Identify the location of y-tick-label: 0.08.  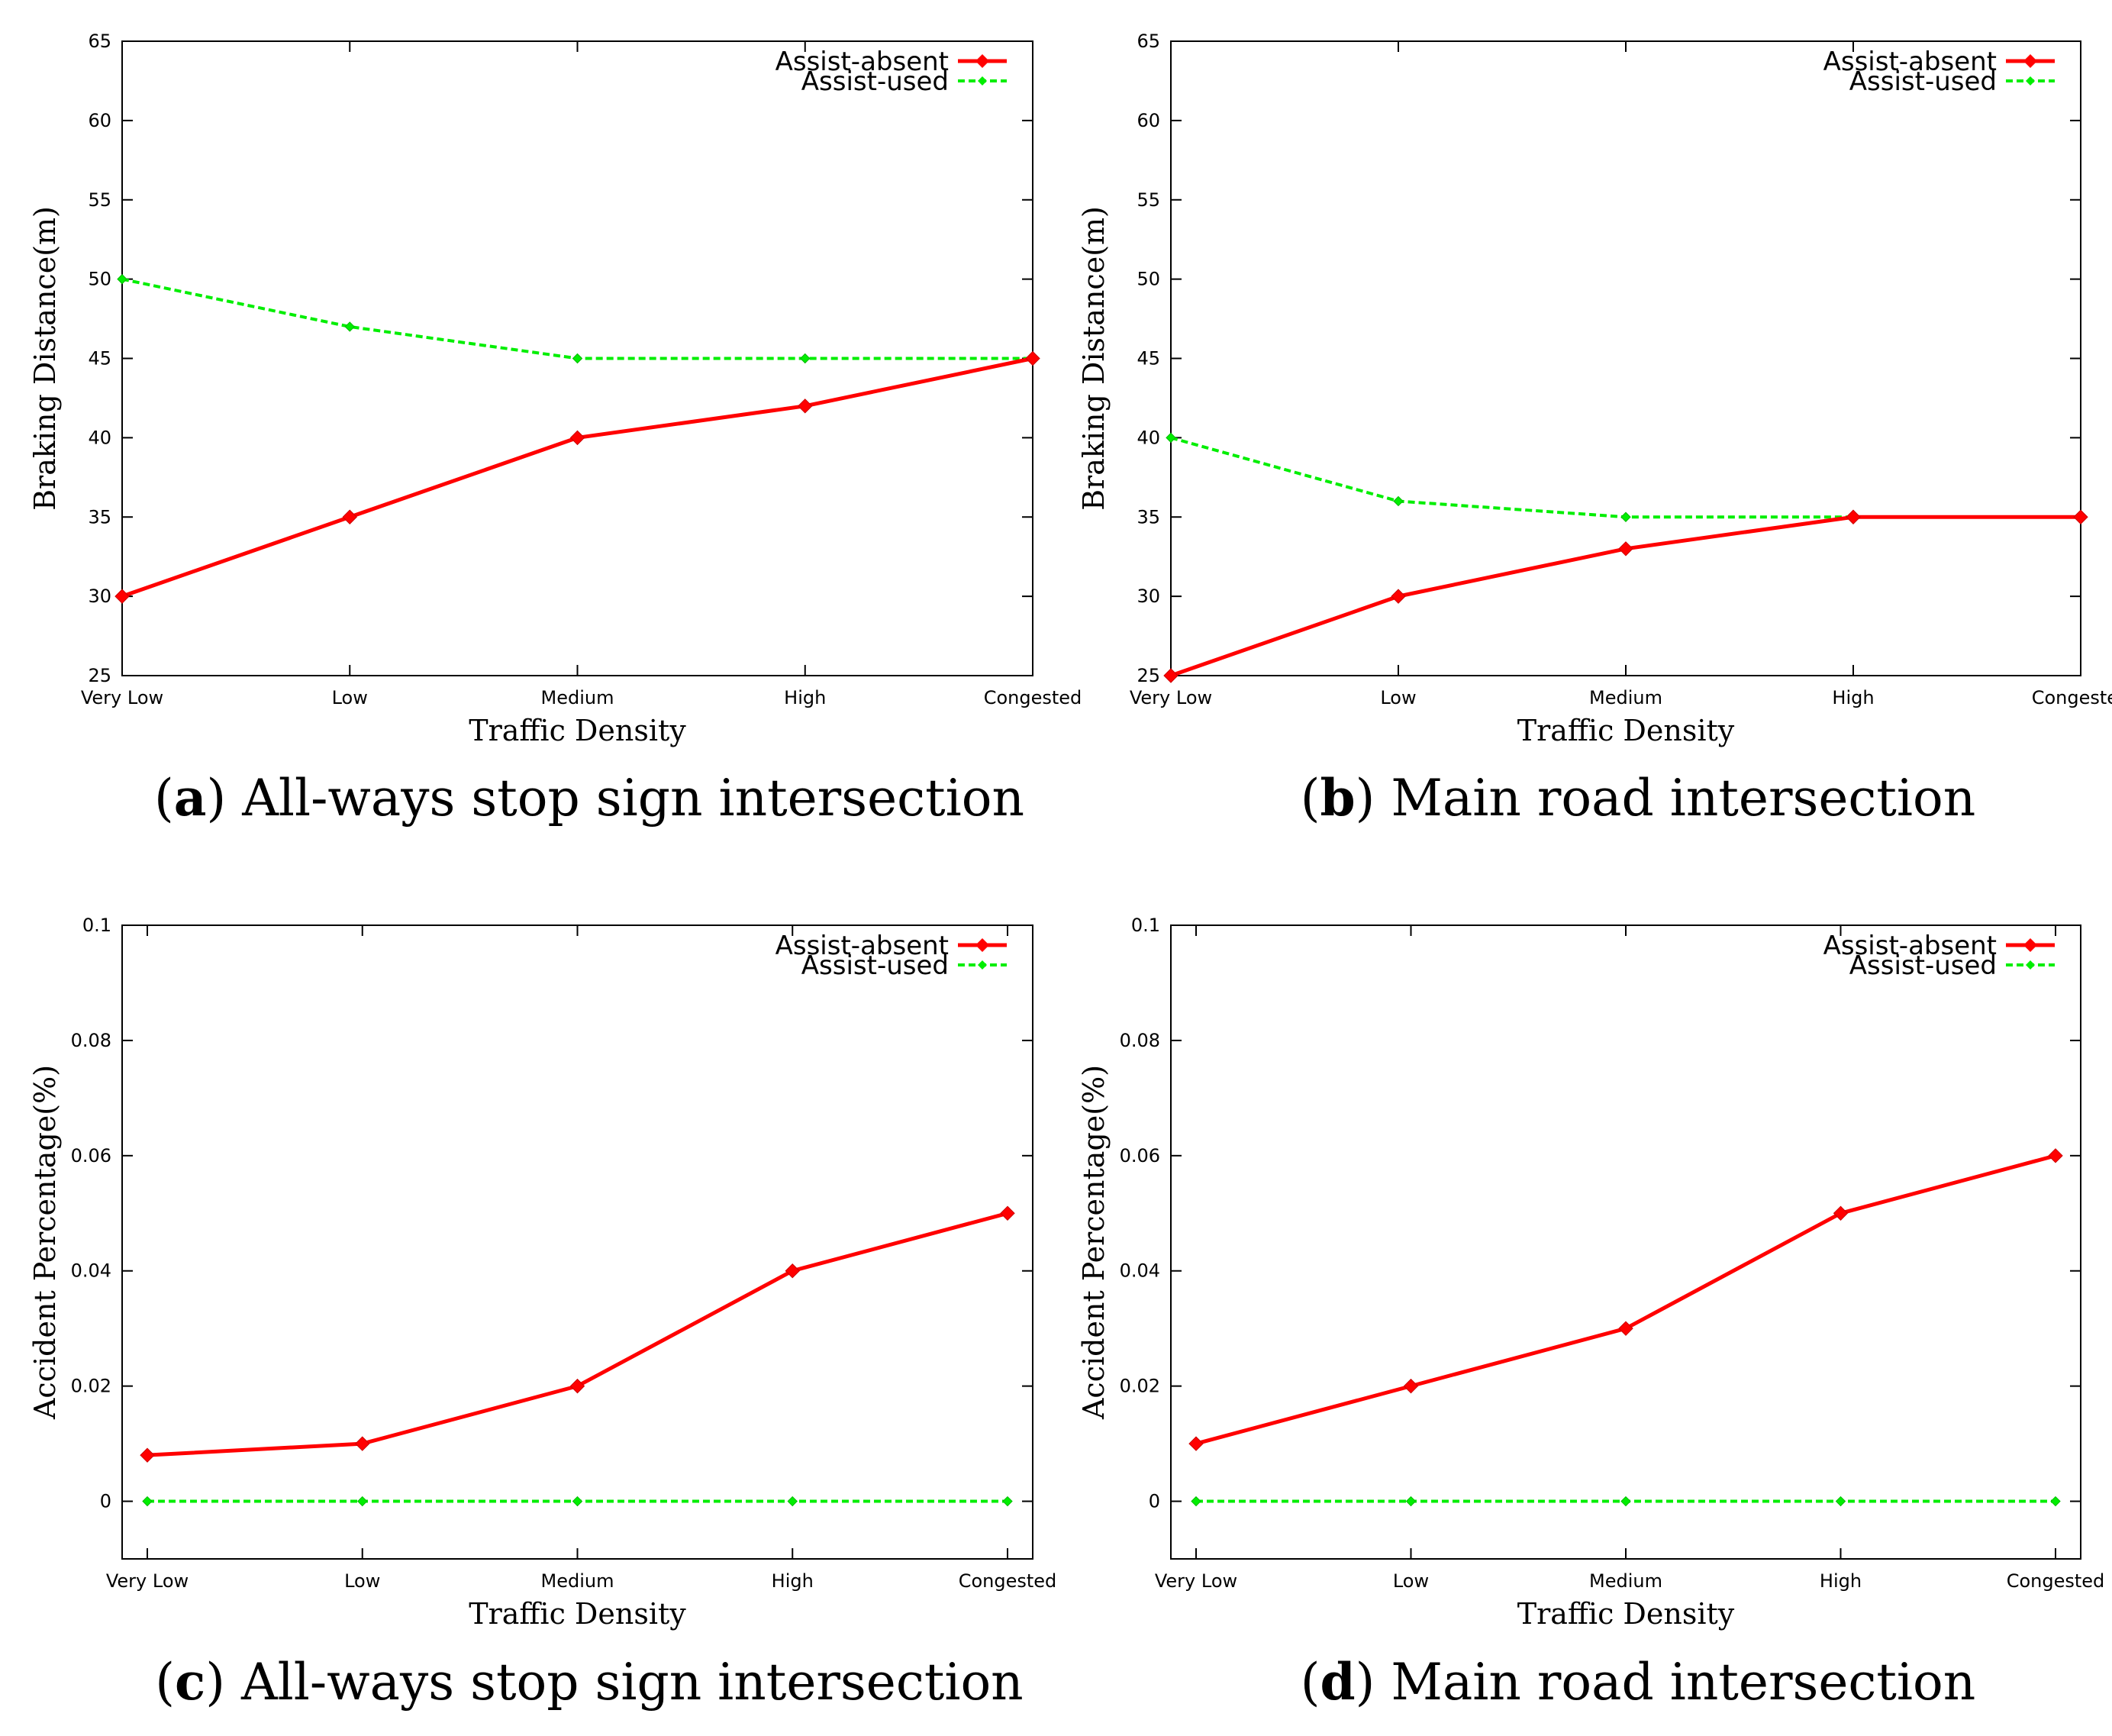
(91, 1040).